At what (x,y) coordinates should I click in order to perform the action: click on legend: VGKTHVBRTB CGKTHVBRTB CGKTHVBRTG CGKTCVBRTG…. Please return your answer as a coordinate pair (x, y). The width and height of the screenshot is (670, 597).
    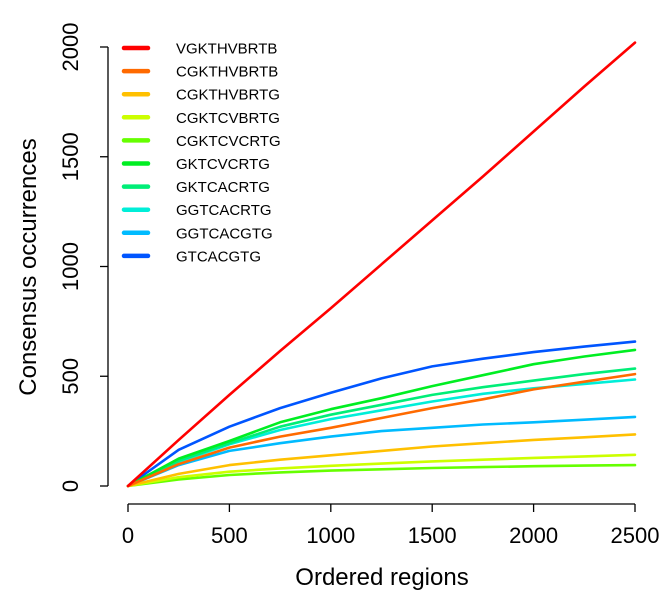
    Looking at the image, I should click on (202, 153).